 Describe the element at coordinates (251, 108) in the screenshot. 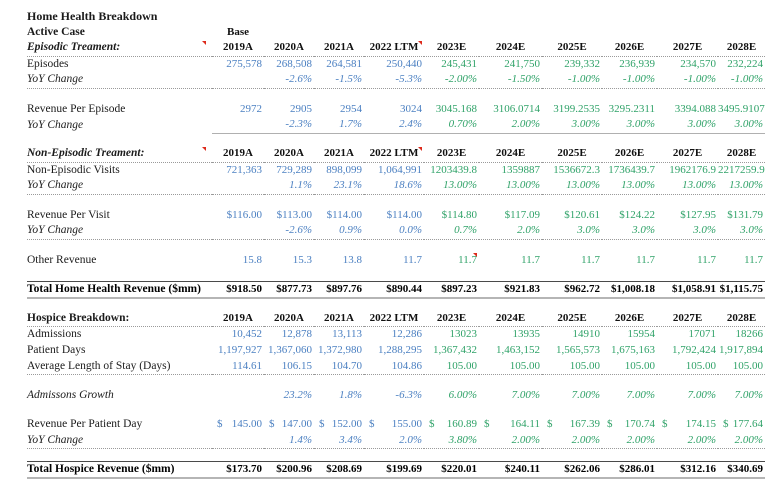

I see `cell-revenue-per-episode-2019A: 2972` at that location.